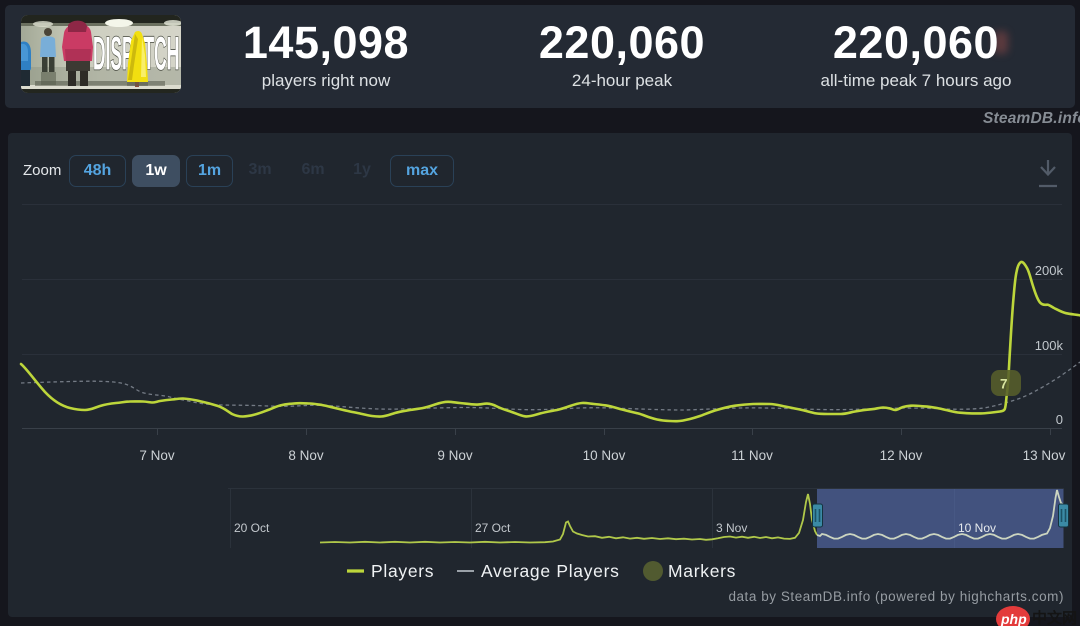  I want to click on svg-text: php, so click(1013, 618).